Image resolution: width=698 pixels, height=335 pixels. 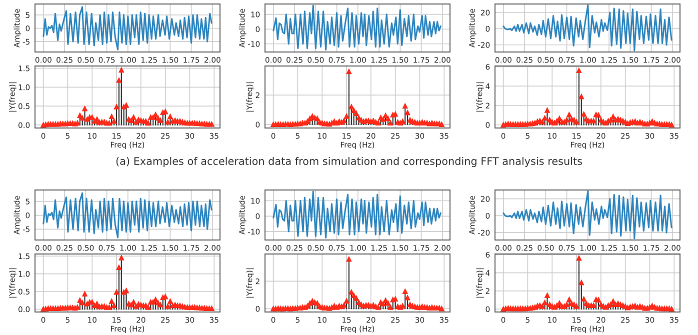 What do you see at coordinates (349, 162) in the screenshot?
I see `text: (a) Examples of acceleration data from simulation and corresponding FFT analysis results` at bounding box center [349, 162].